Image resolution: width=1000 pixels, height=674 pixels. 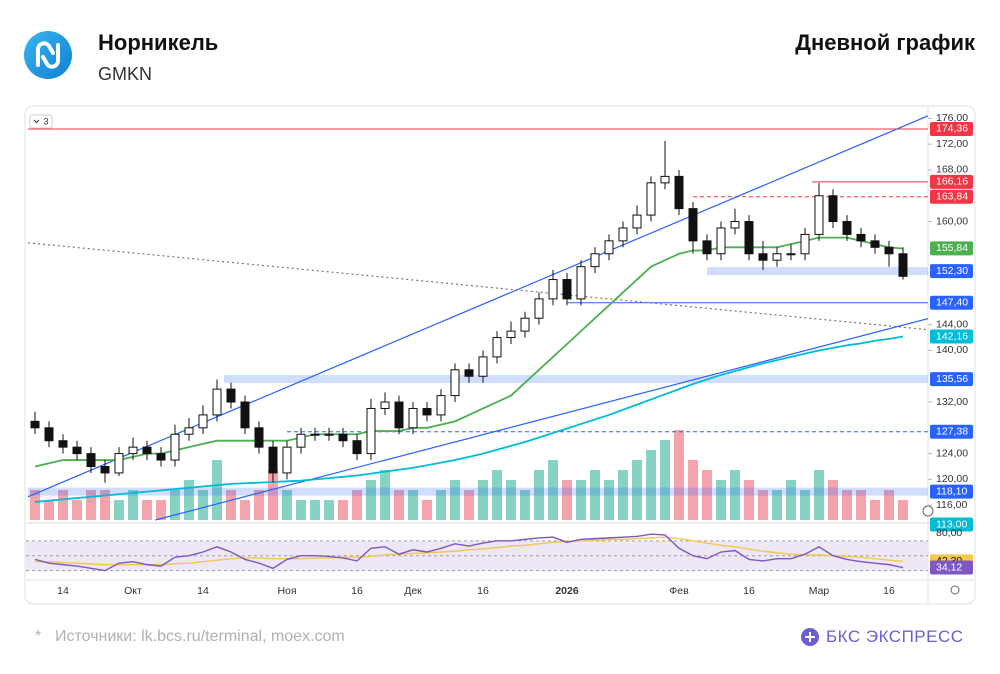 What do you see at coordinates (952, 453) in the screenshot?
I see `y-tick-label: 124,00` at bounding box center [952, 453].